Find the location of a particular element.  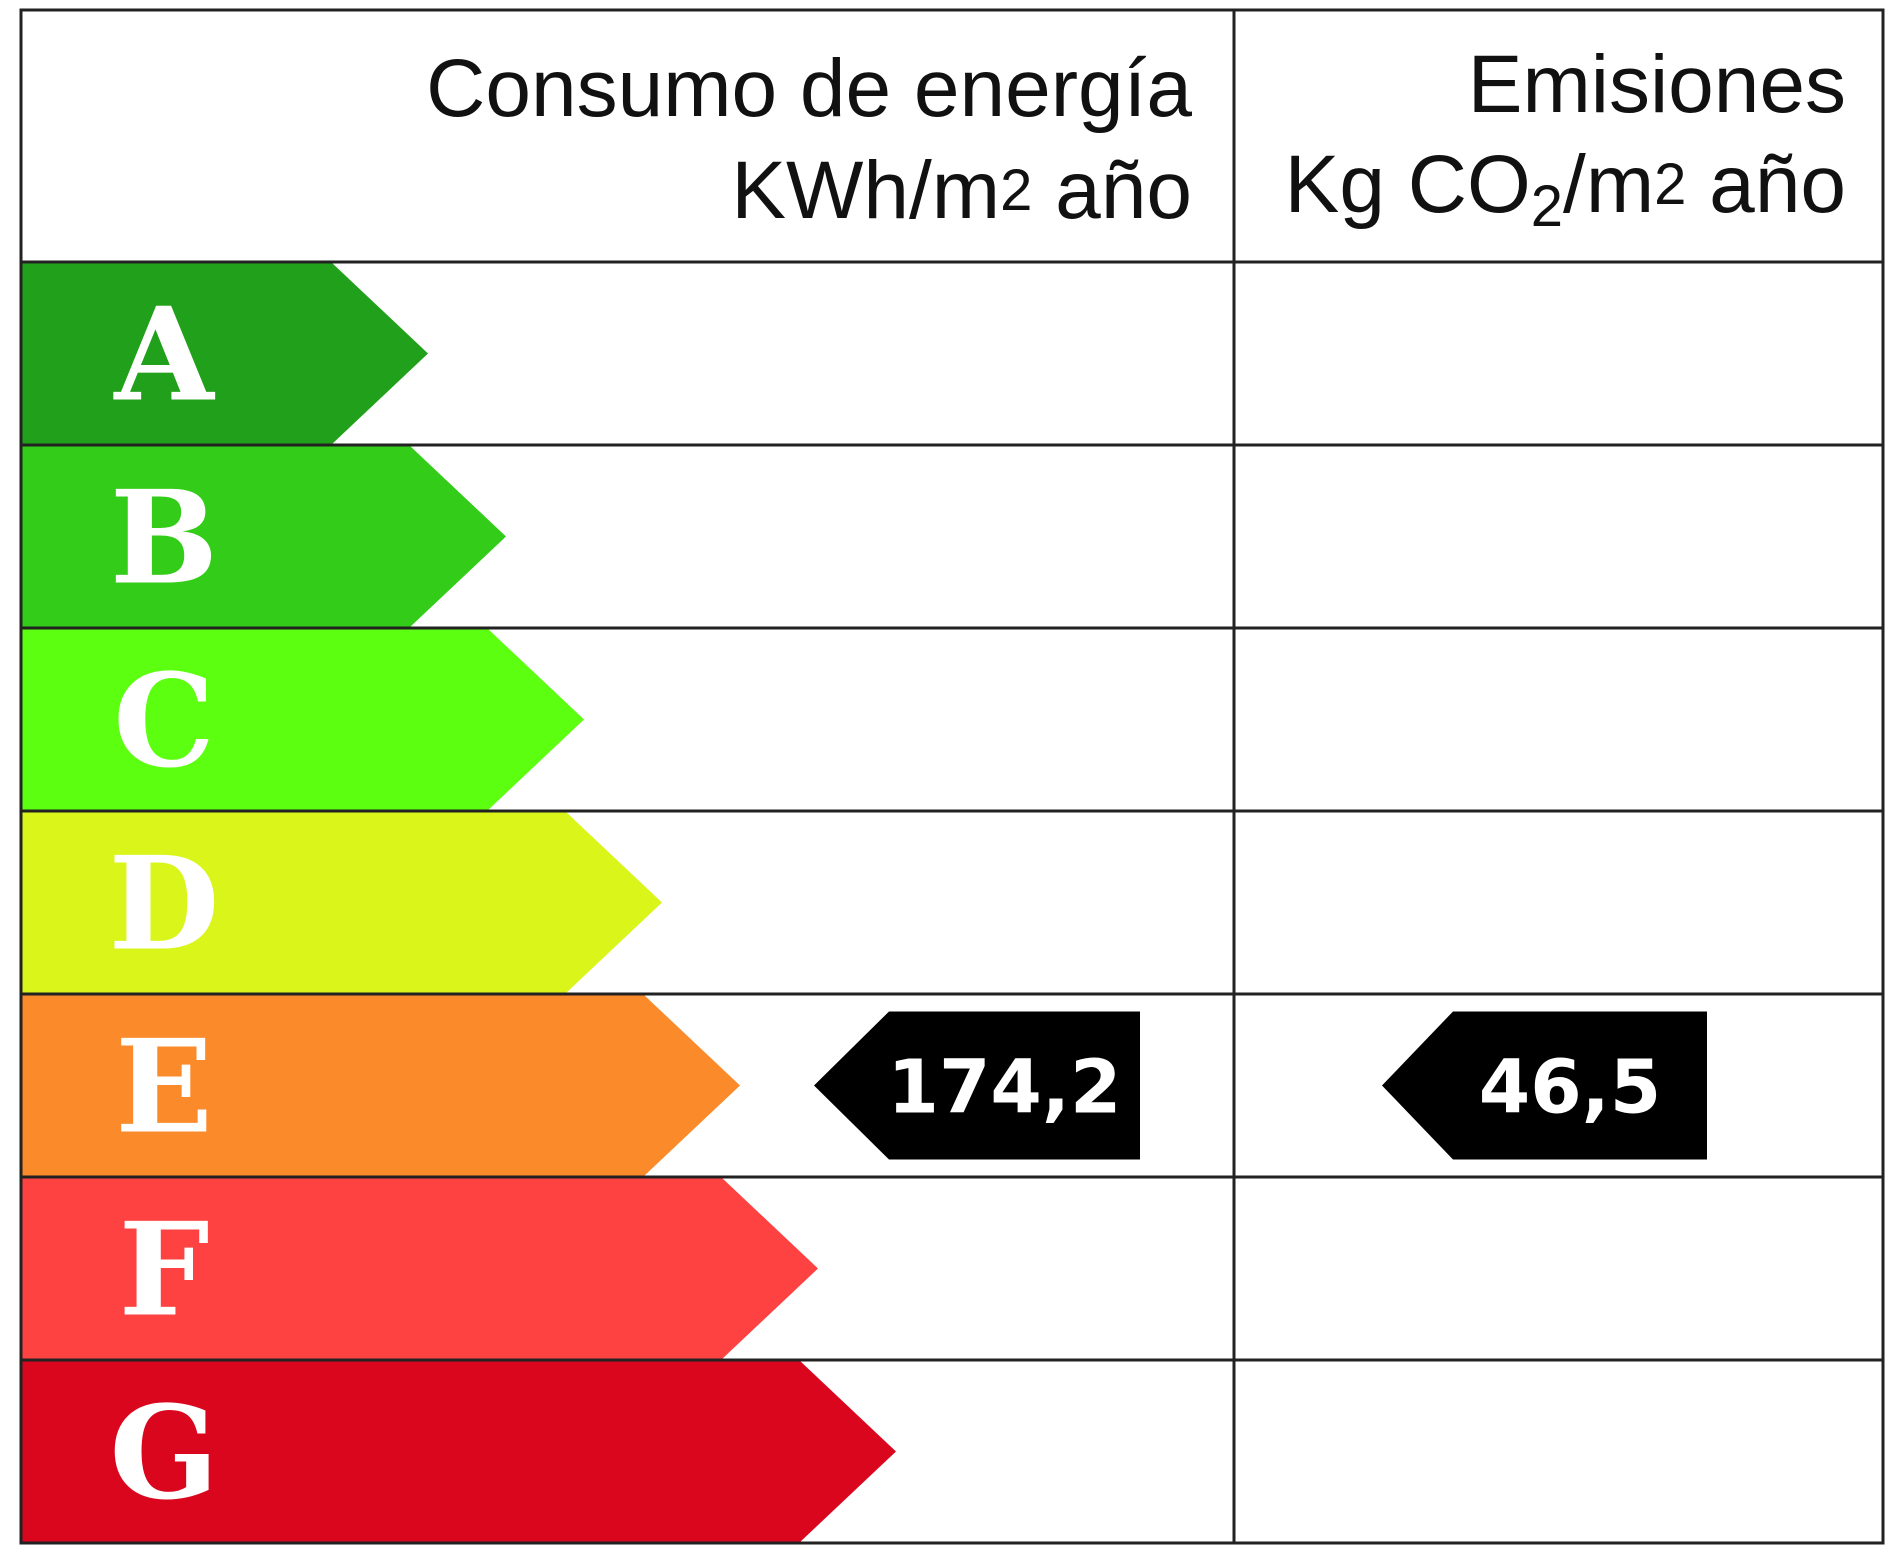

class-letter: C is located at coordinates (164, 722).